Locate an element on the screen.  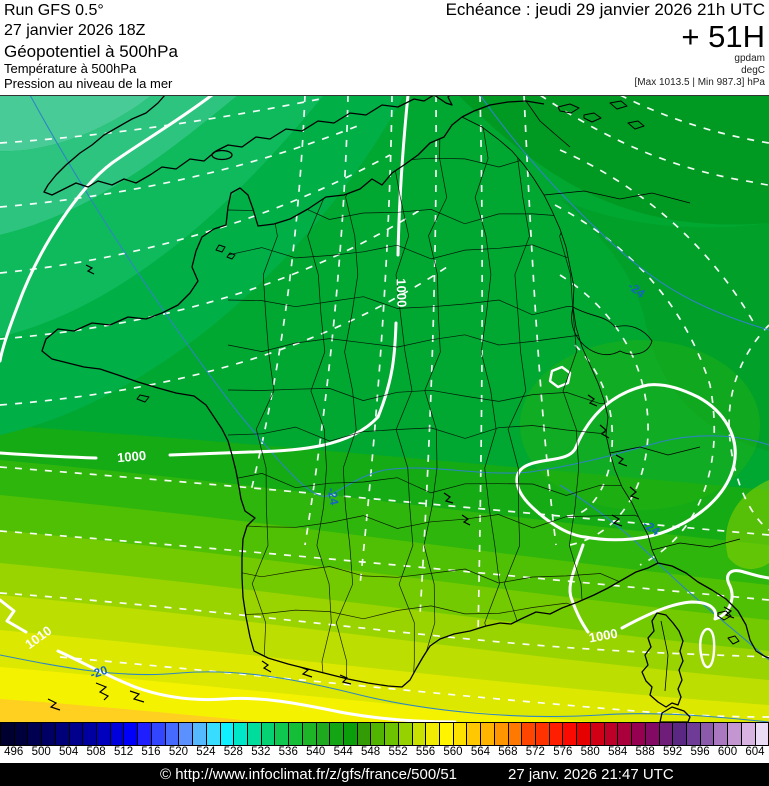
colorbar-tick-label: 592 is located at coordinates (673, 752).